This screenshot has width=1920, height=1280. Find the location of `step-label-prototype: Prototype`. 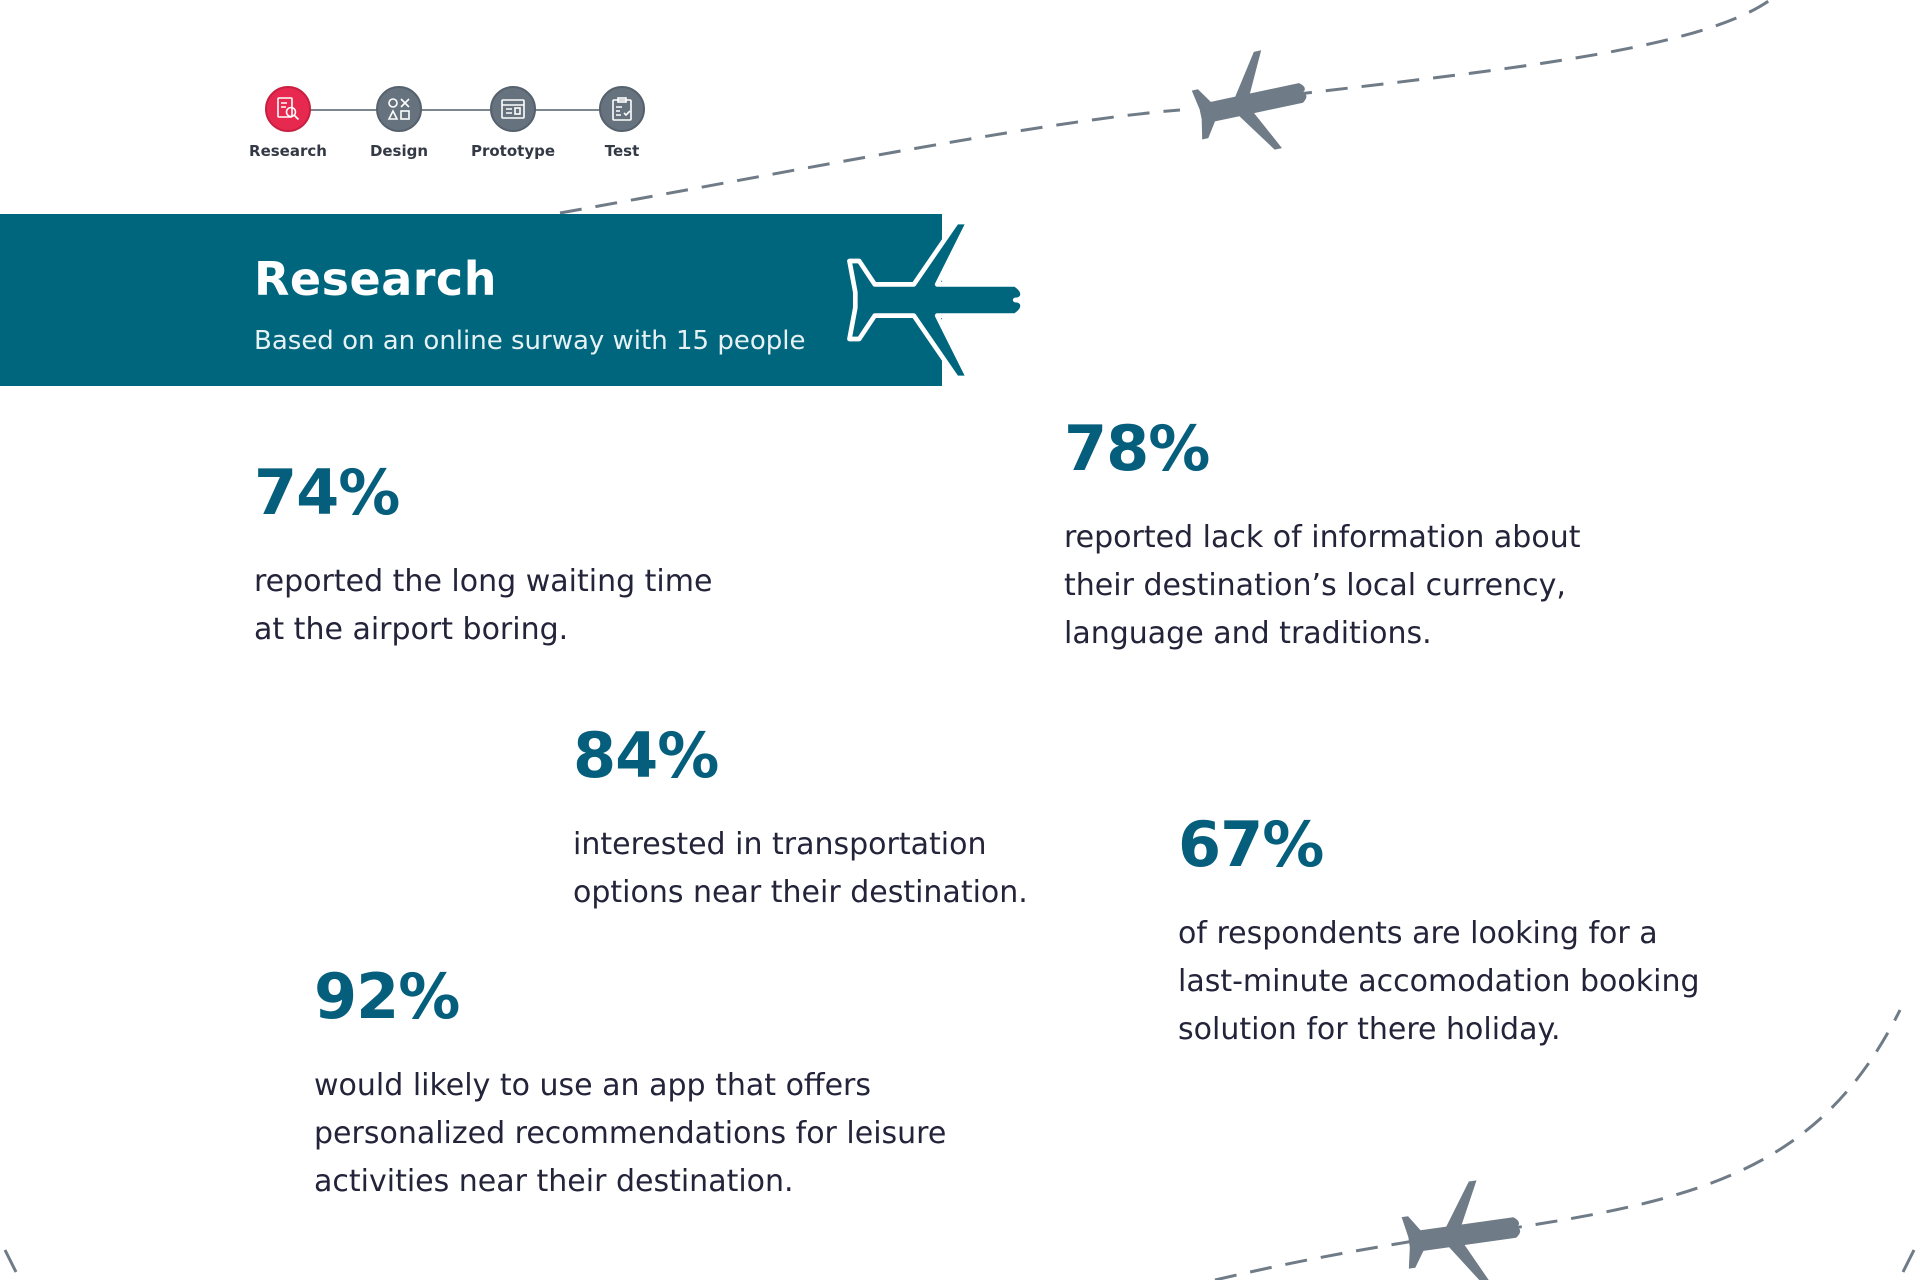

step-label-prototype: Prototype is located at coordinates (513, 151).